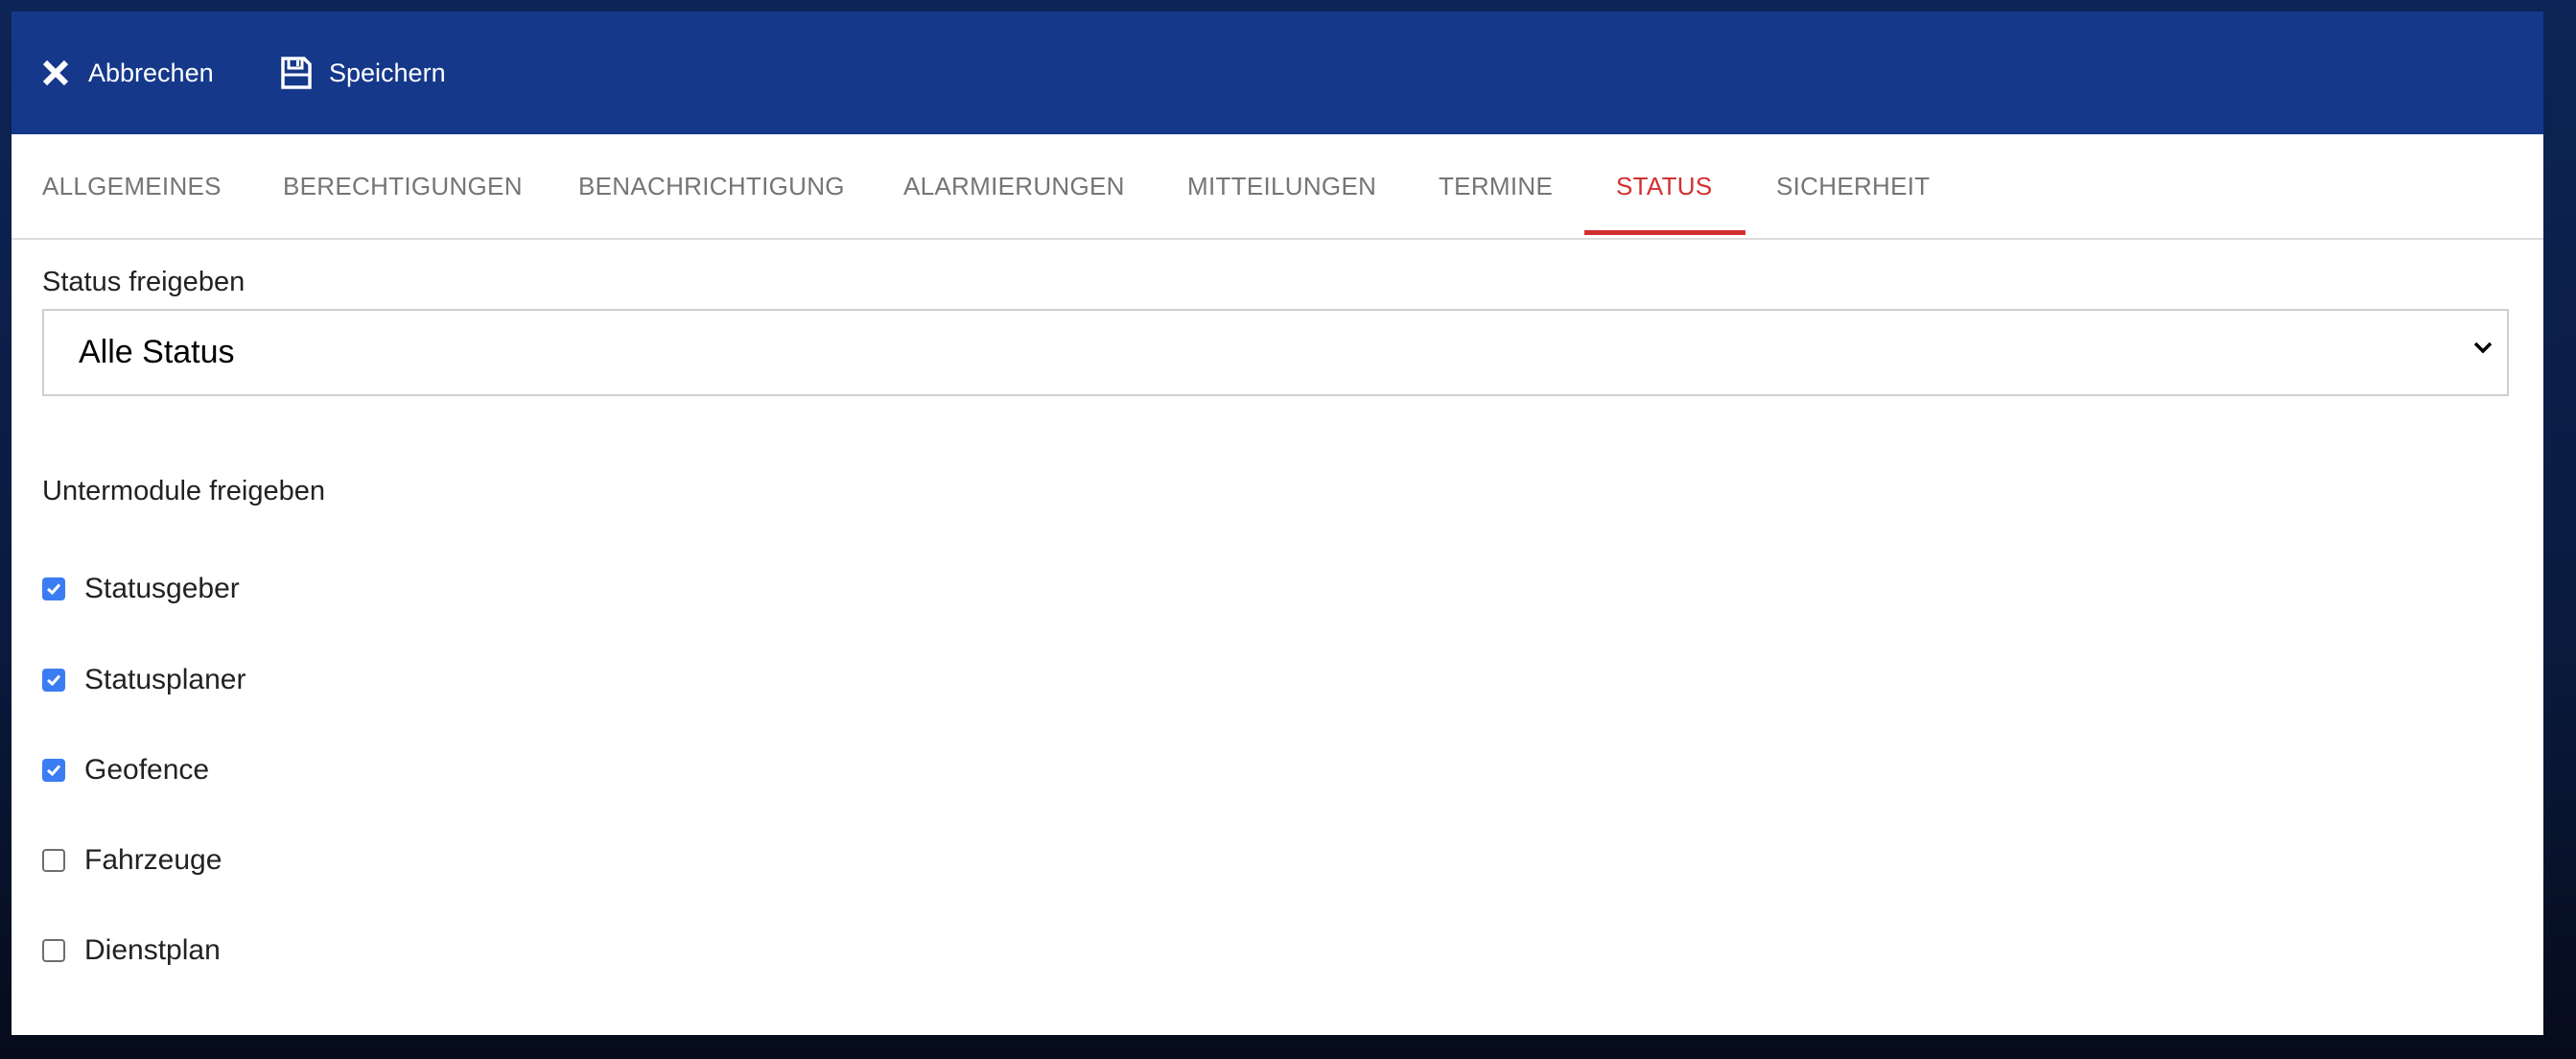 Image resolution: width=2576 pixels, height=1059 pixels. I want to click on save-button: Speichern, so click(363, 73).